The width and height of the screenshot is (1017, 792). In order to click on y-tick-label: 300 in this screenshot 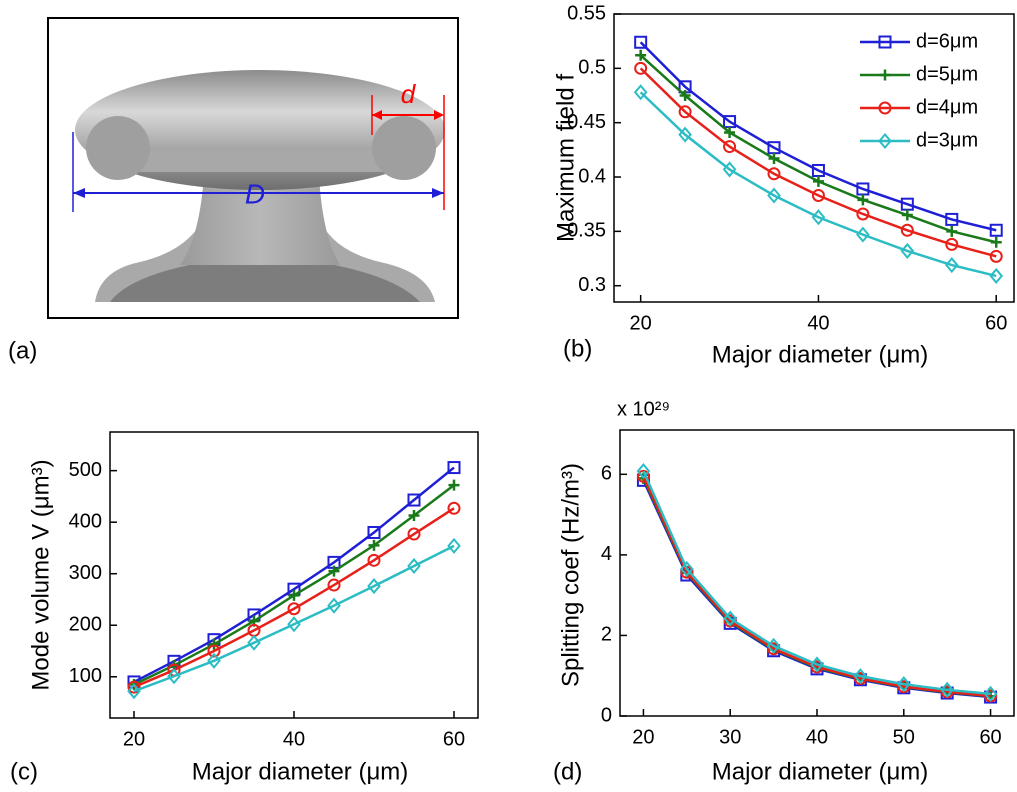, I will do `click(85, 573)`.